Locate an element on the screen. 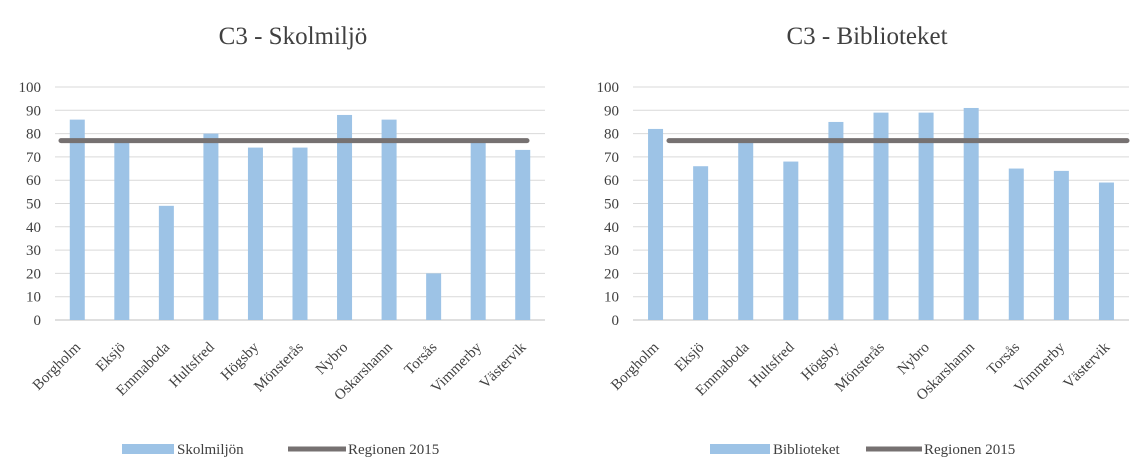 The image size is (1136, 459). skolmiljo-x-tick-label-hogsby: Högsby is located at coordinates (240, 361).